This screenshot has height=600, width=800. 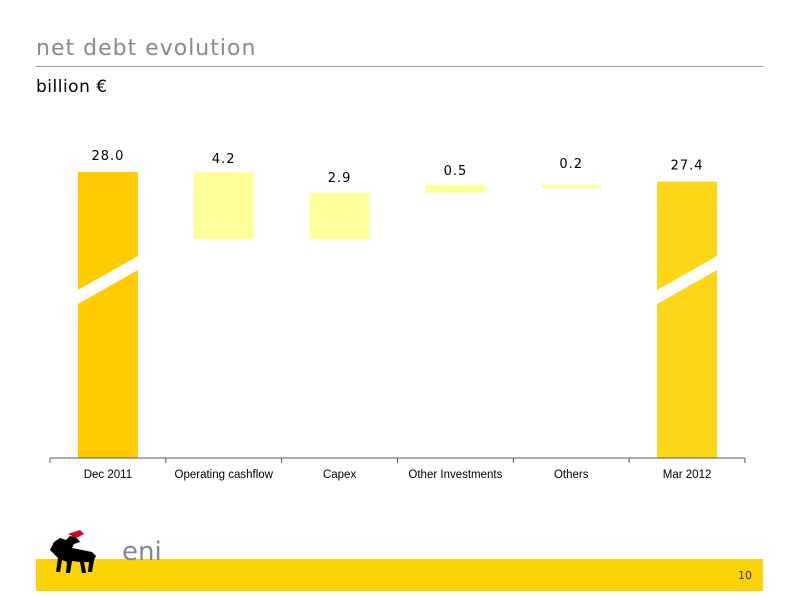 What do you see at coordinates (106, 551) in the screenshot?
I see `eni-logo: eni` at bounding box center [106, 551].